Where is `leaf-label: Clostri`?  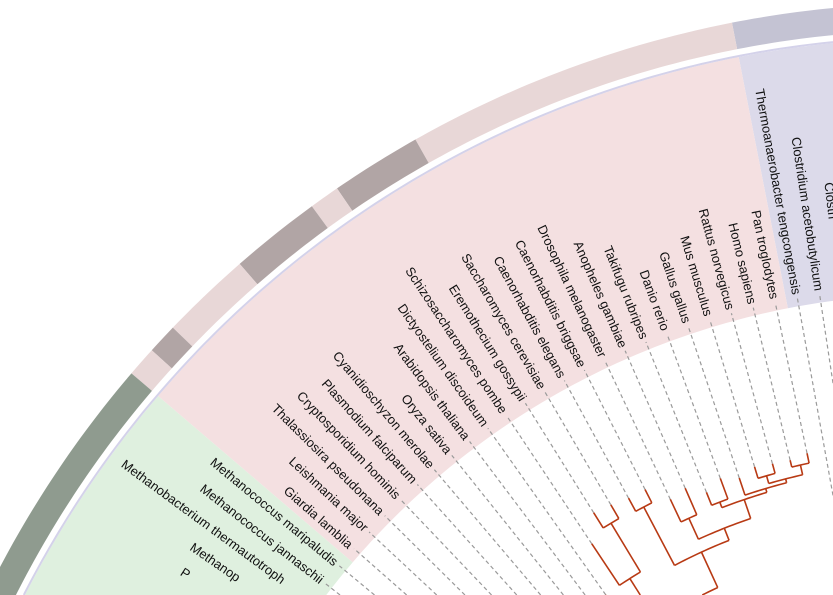 leaf-label: Clostri is located at coordinates (827, 200).